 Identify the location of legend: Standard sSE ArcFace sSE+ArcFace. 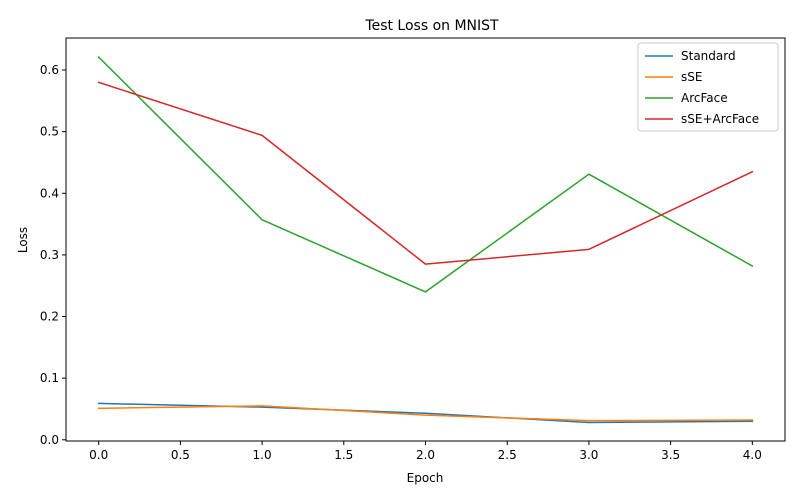
(708, 87).